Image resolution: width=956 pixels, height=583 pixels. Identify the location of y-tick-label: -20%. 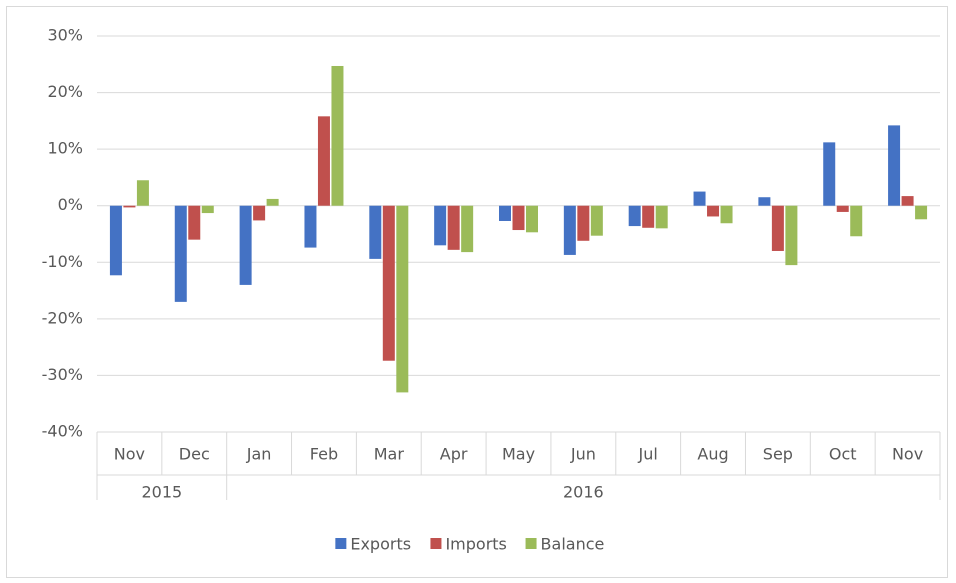
(62, 317).